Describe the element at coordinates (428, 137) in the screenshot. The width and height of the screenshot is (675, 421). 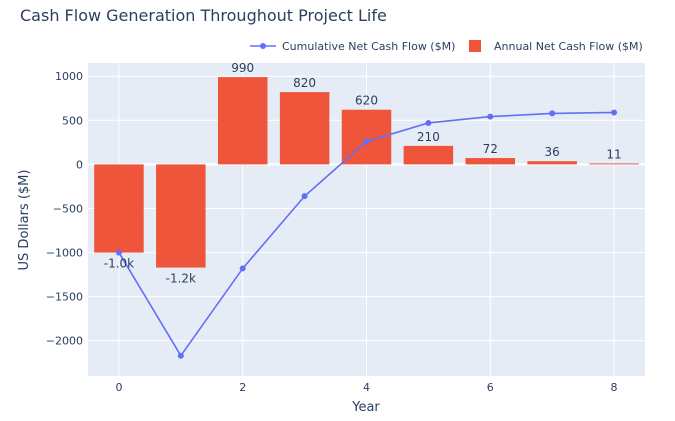
I see `bar-value-label: 210` at that location.